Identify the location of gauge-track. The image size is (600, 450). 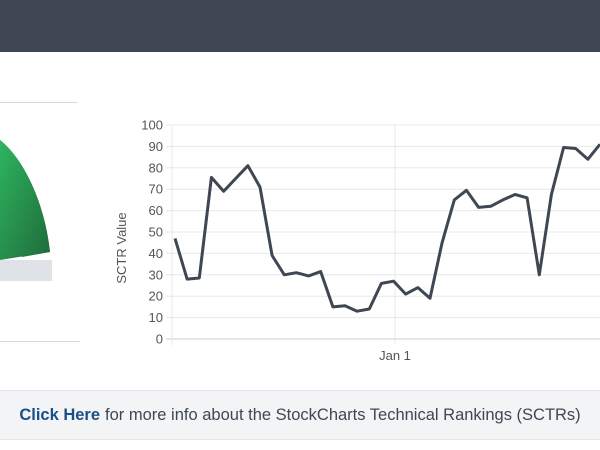
(26, 270).